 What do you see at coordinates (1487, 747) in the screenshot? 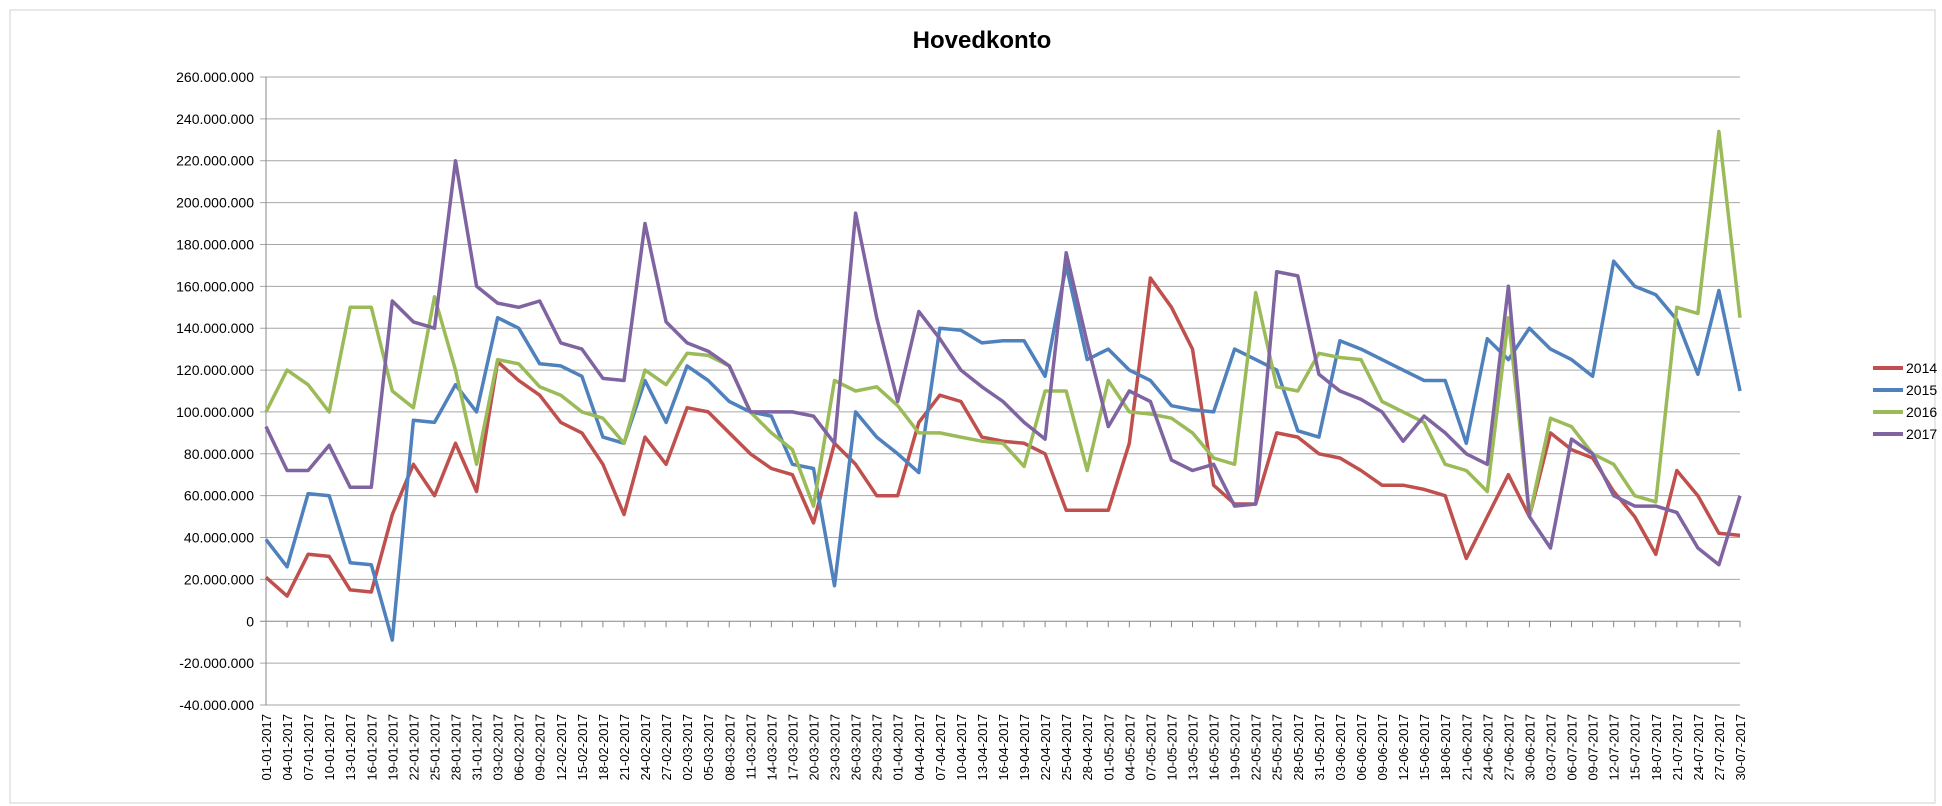
I see `x-tick-label: 24-06-2017` at bounding box center [1487, 747].